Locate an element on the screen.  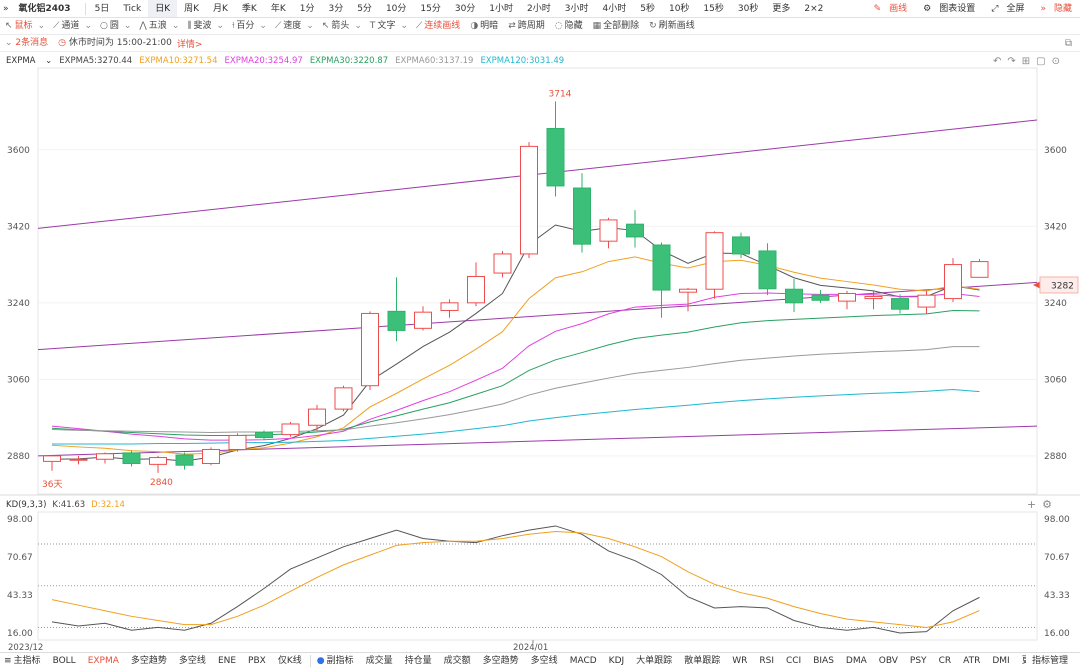
indicator-1: BOLL is located at coordinates (64, 660).